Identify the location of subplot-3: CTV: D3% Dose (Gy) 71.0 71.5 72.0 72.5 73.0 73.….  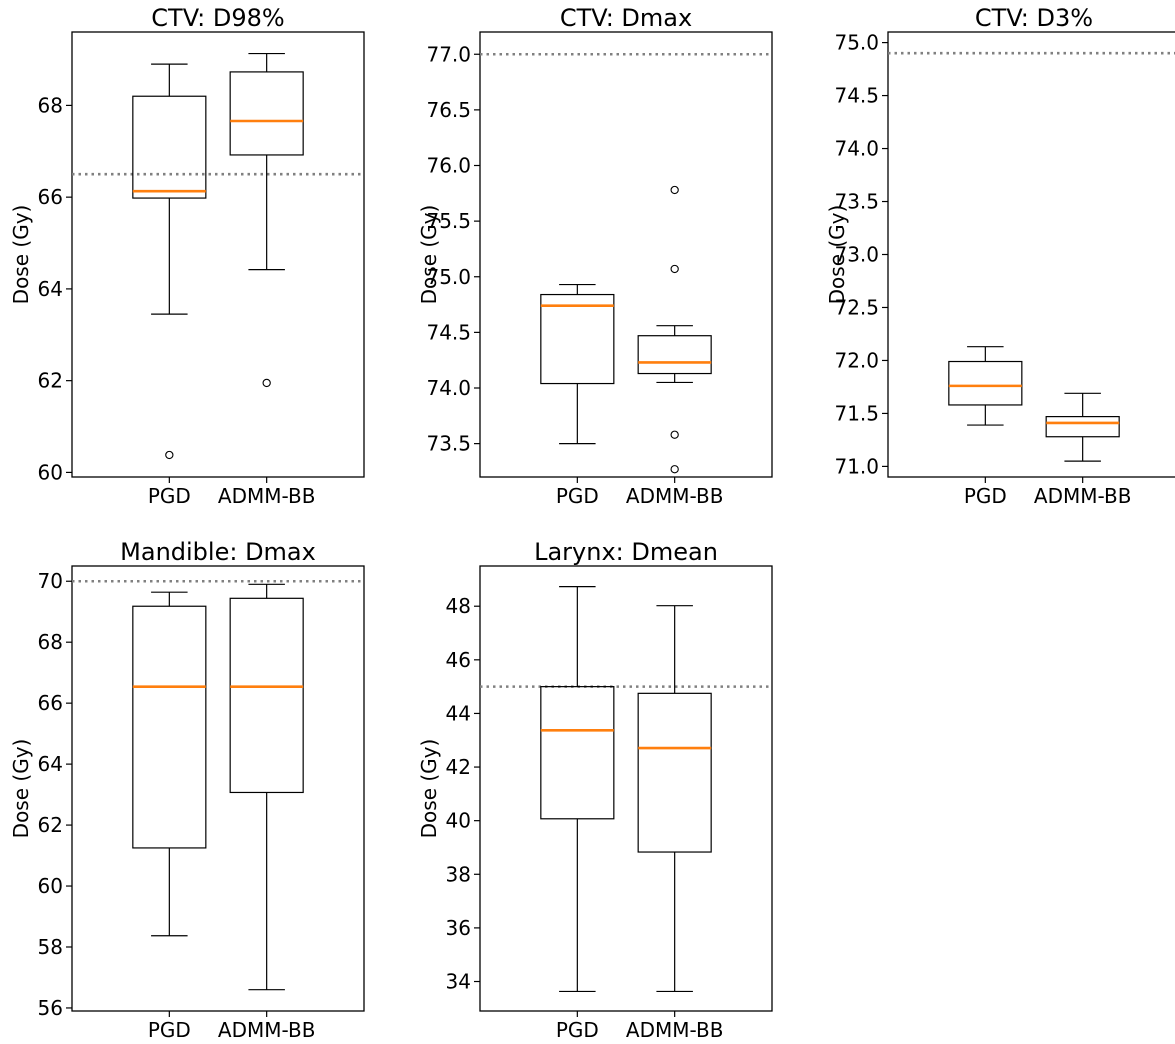
(1000, 256).